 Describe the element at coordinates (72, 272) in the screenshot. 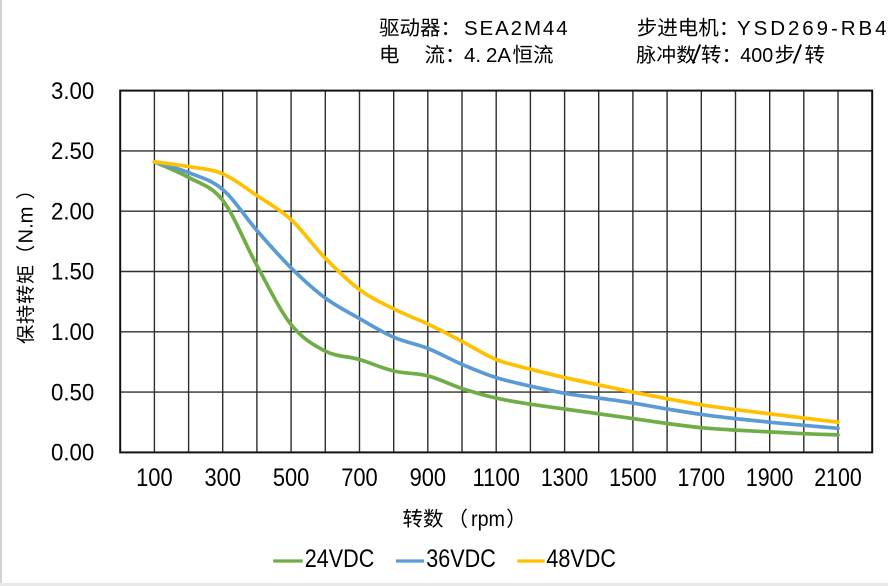

I see `svg-text: 1.50` at that location.